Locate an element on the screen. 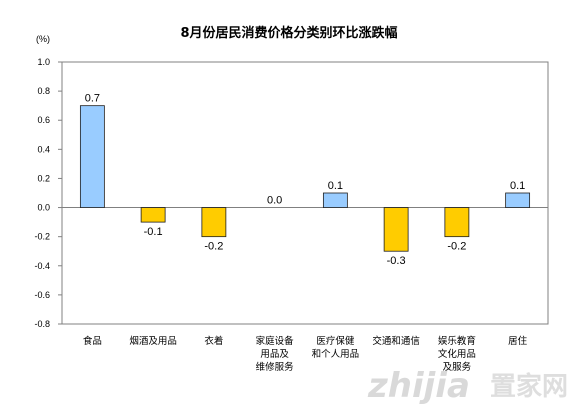  category-label-4: 医疗保健 is located at coordinates (335, 341).